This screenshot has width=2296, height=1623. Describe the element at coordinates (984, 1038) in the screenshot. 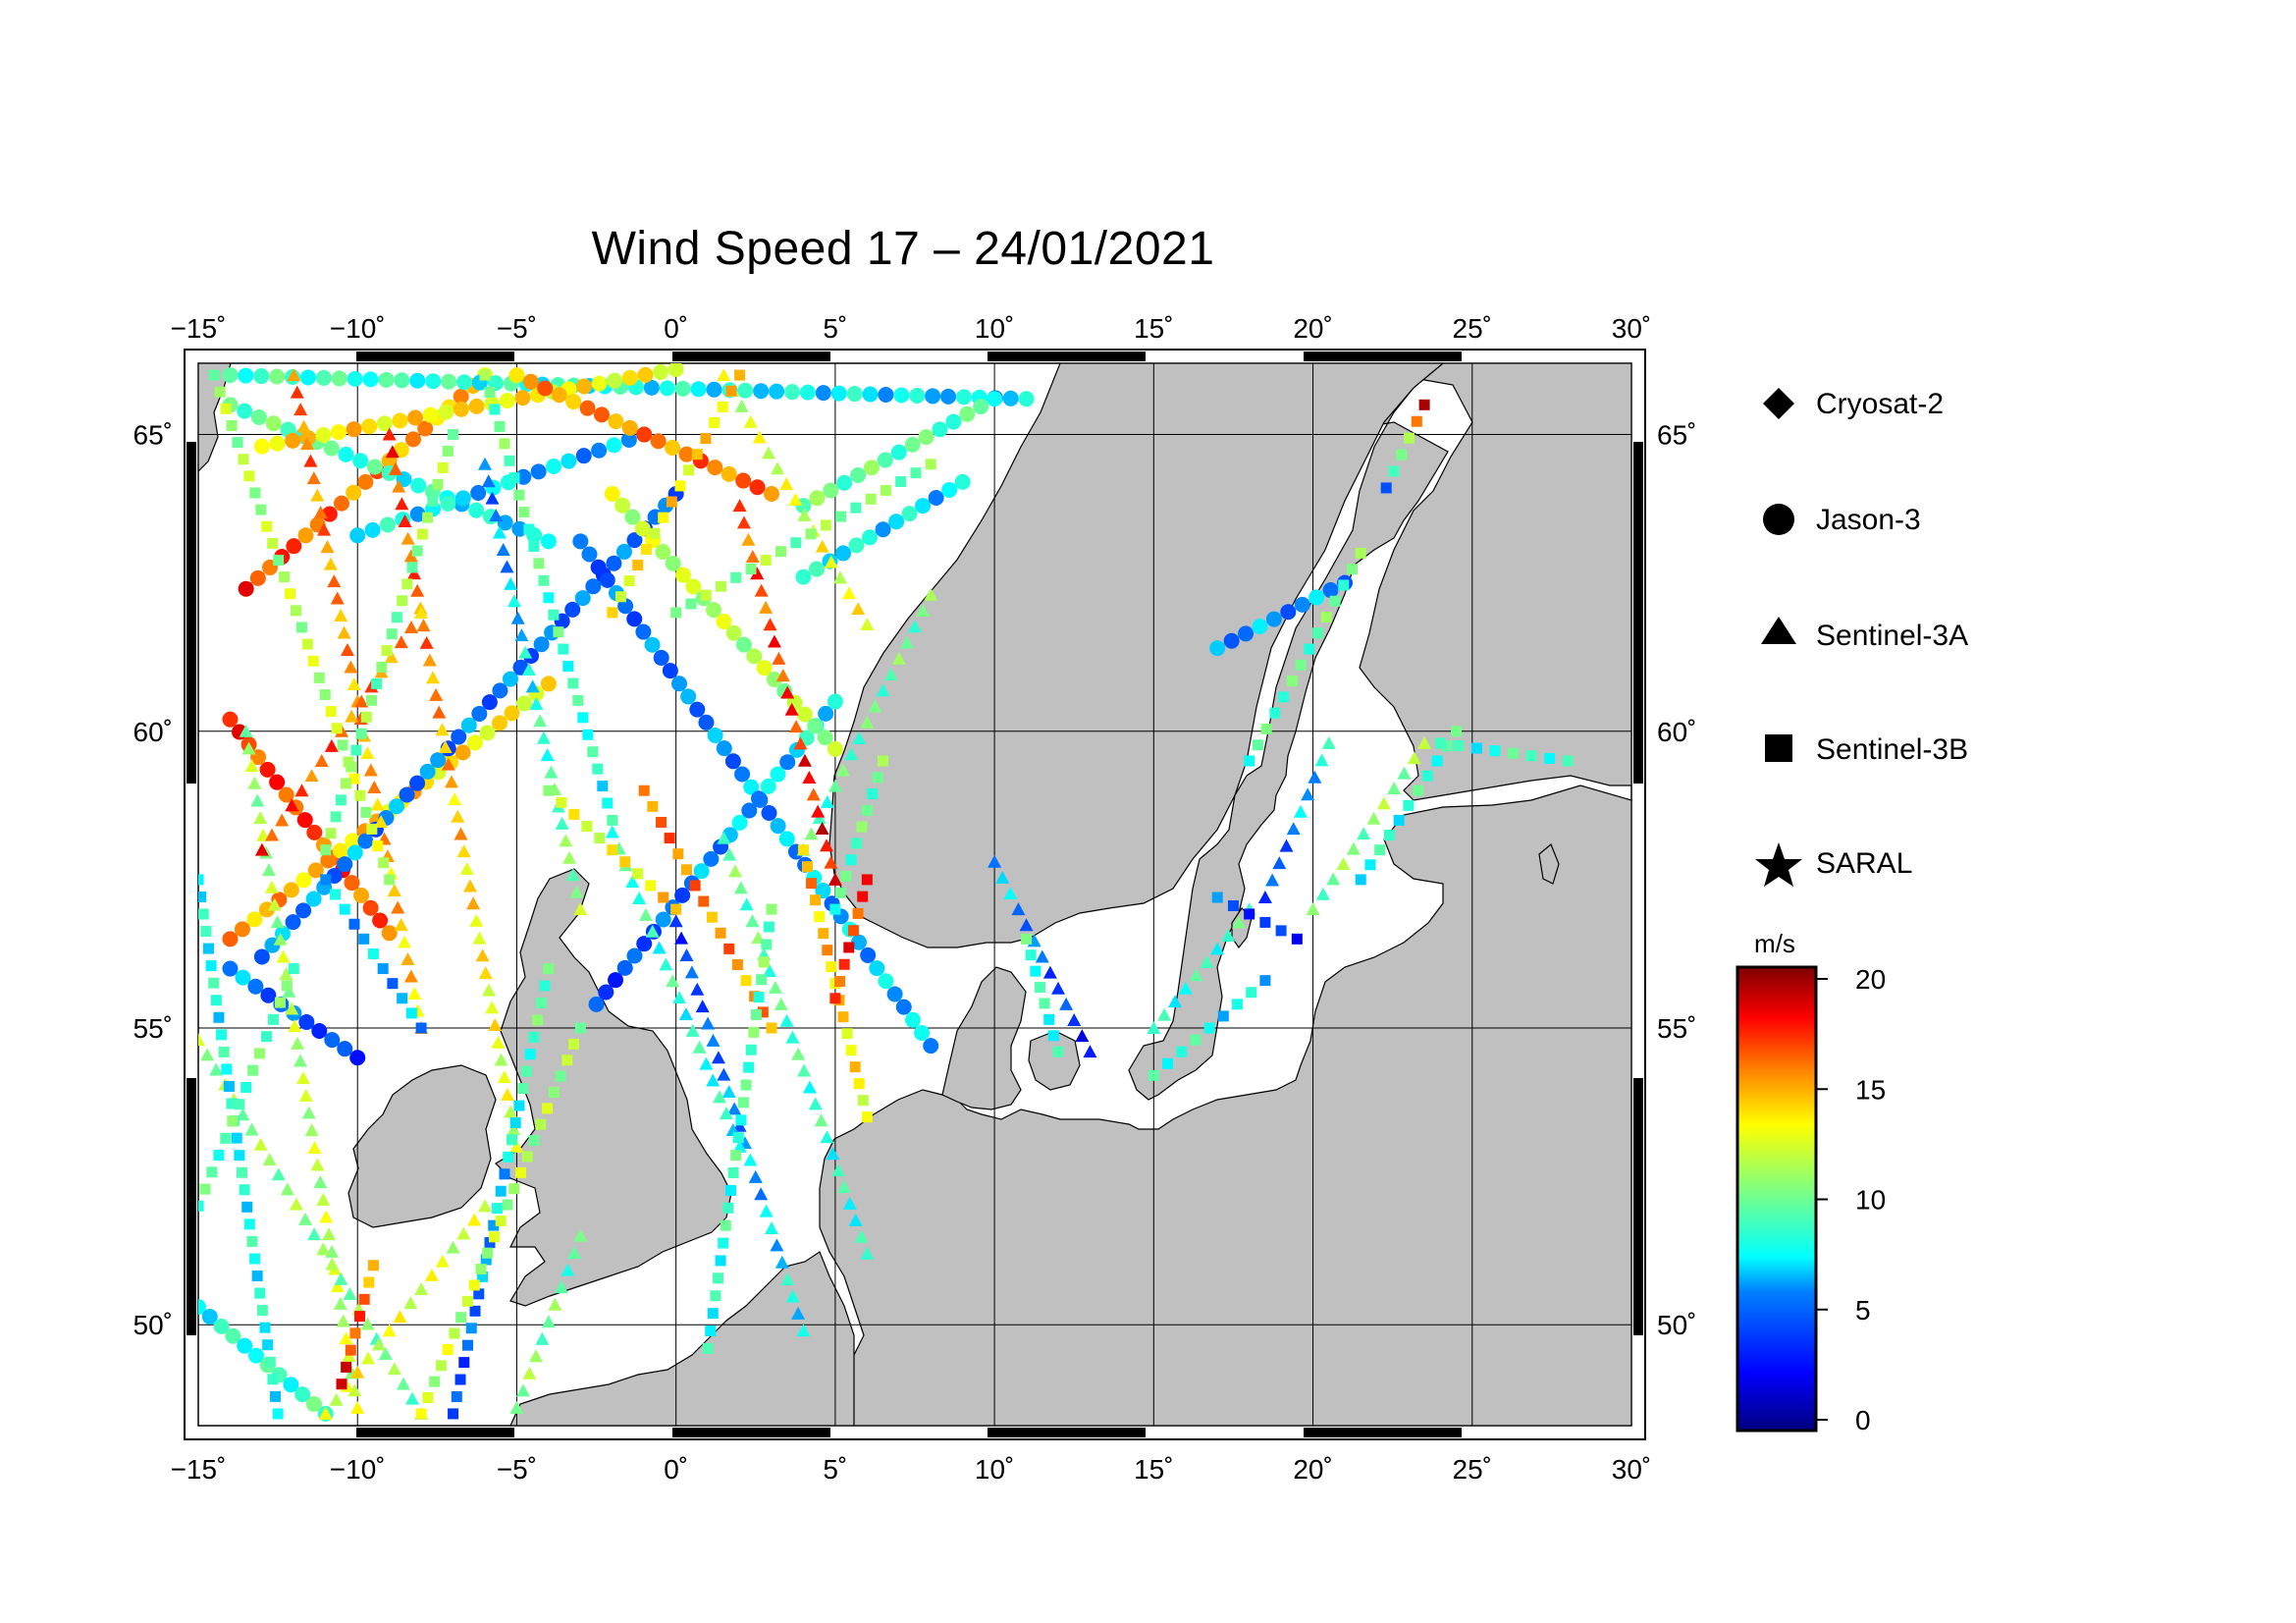

I see `land-denmark` at that location.